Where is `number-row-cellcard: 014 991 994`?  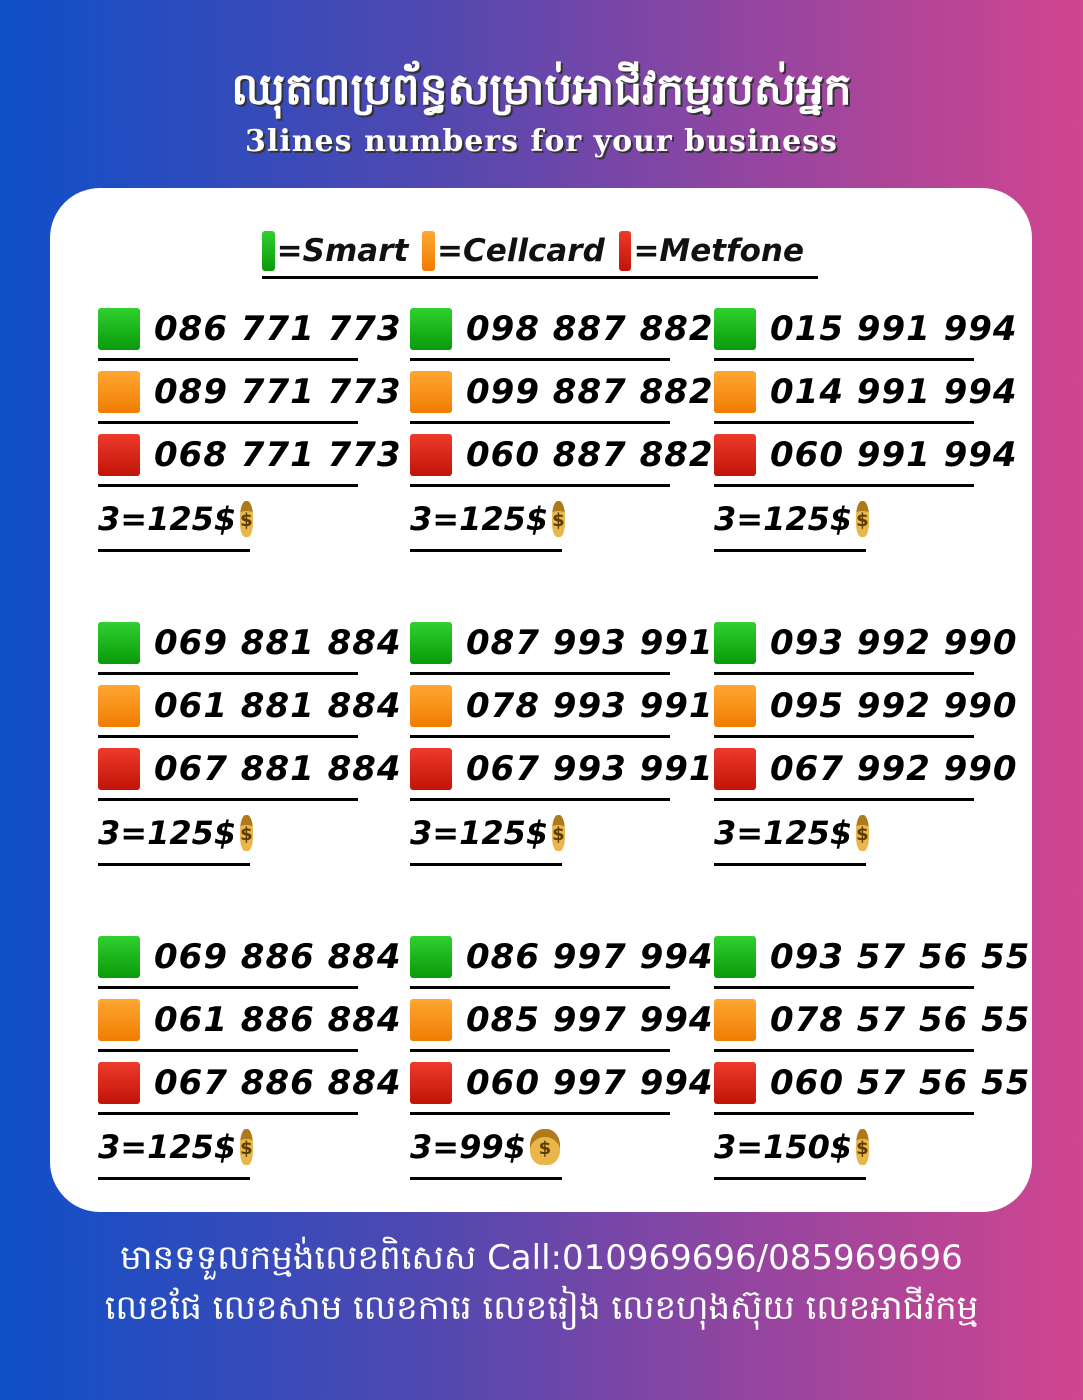
number-row-cellcard: 014 991 994 is located at coordinates (865, 393).